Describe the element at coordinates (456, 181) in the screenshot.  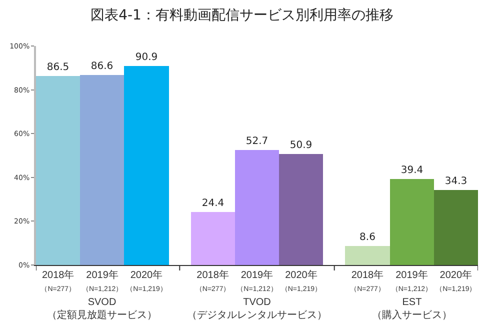
I see `data-label: 34.3` at that location.